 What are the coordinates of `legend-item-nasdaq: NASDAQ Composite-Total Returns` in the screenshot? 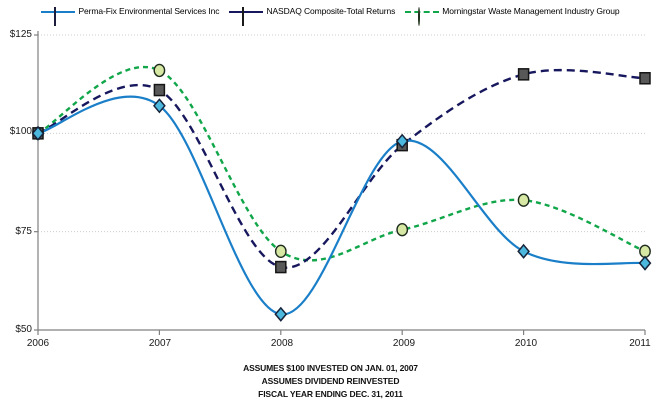 It's located at (312, 16).